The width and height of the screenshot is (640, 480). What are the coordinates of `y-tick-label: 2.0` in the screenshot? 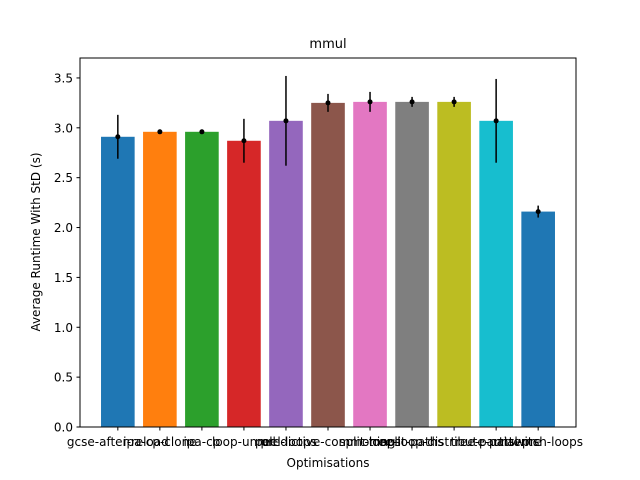 It's located at (63, 228).